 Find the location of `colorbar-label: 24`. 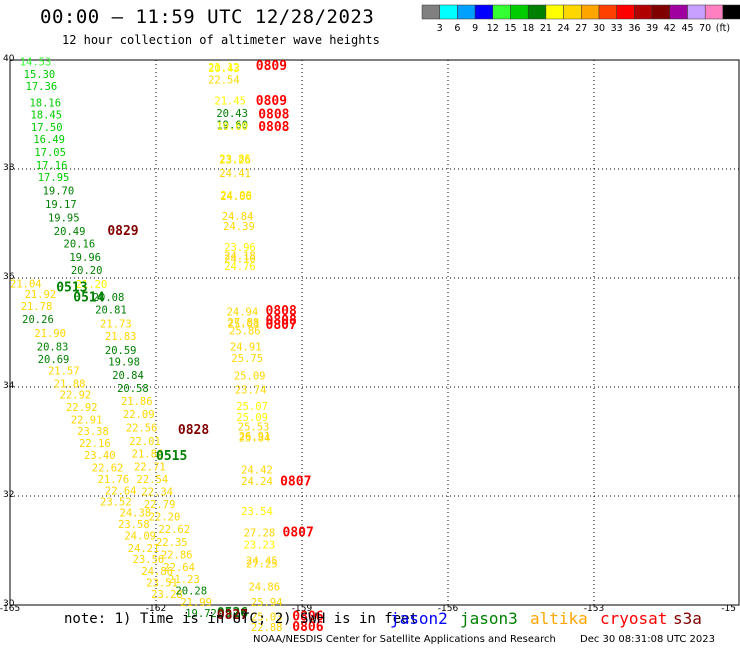

colorbar-label: 24 is located at coordinates (564, 28).